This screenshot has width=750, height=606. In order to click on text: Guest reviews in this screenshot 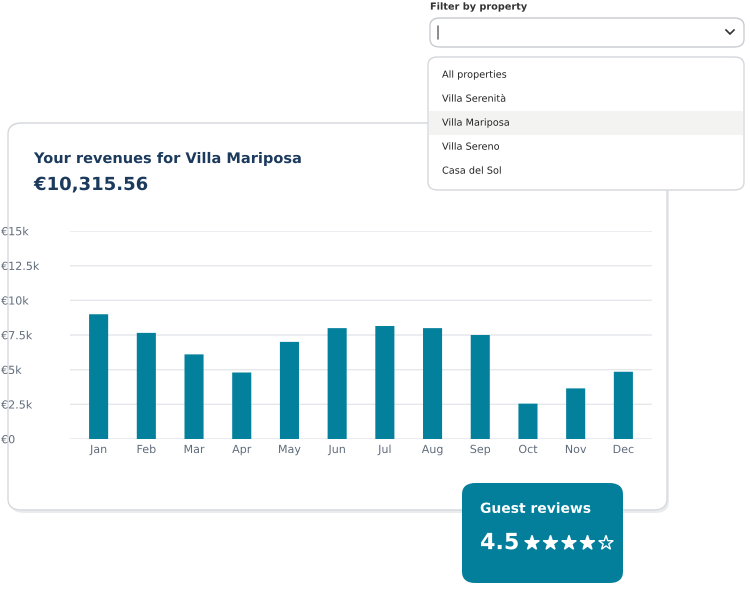, I will do `click(535, 508)`.